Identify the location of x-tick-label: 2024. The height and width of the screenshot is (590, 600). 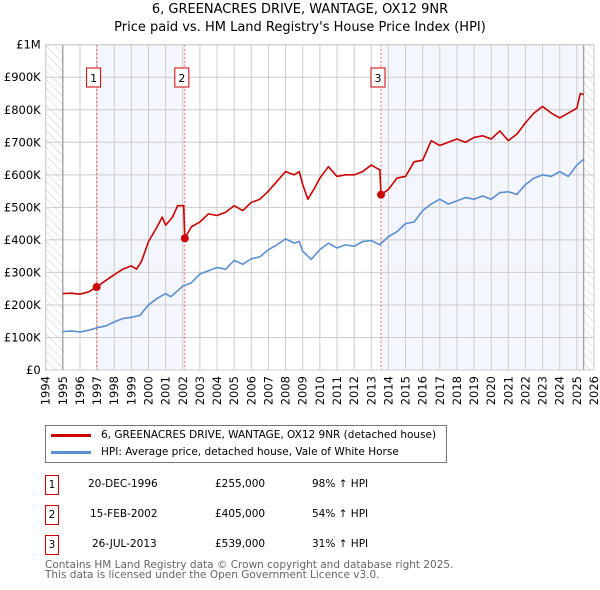
(560, 390).